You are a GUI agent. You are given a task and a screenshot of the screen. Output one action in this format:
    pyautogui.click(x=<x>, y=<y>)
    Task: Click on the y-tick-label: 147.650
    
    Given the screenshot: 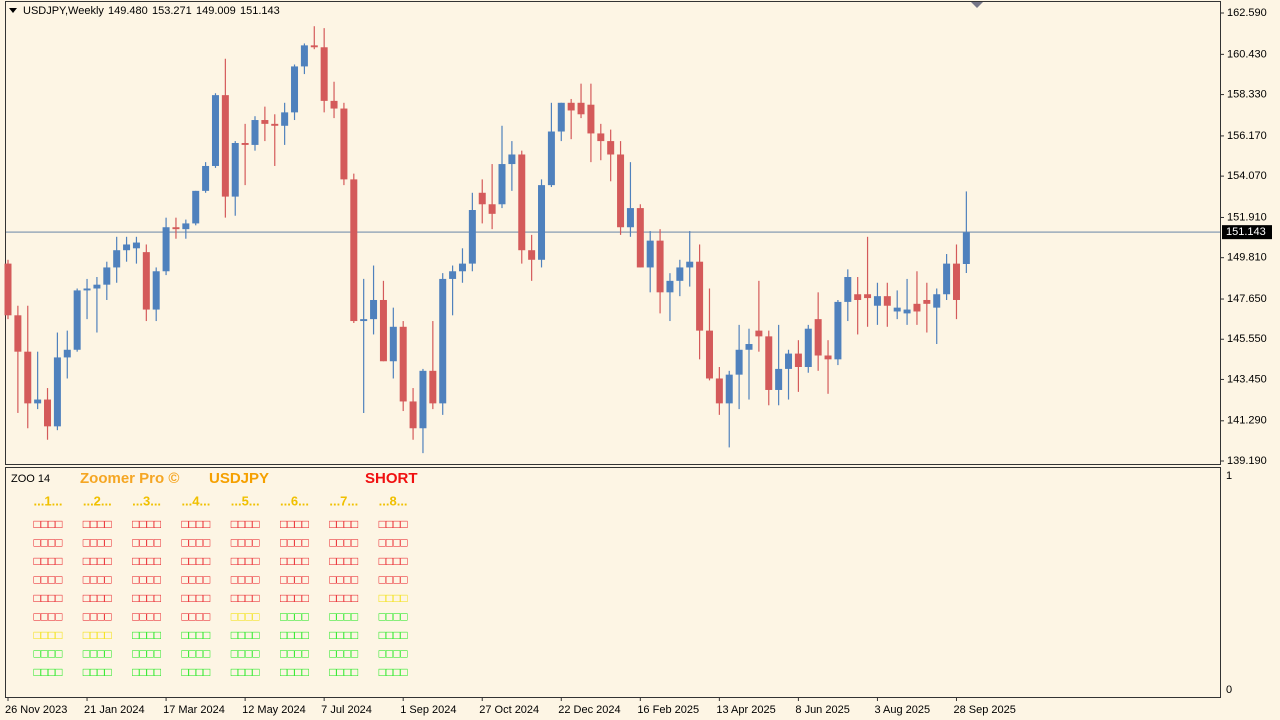 What is the action you would take?
    pyautogui.click(x=1247, y=299)
    